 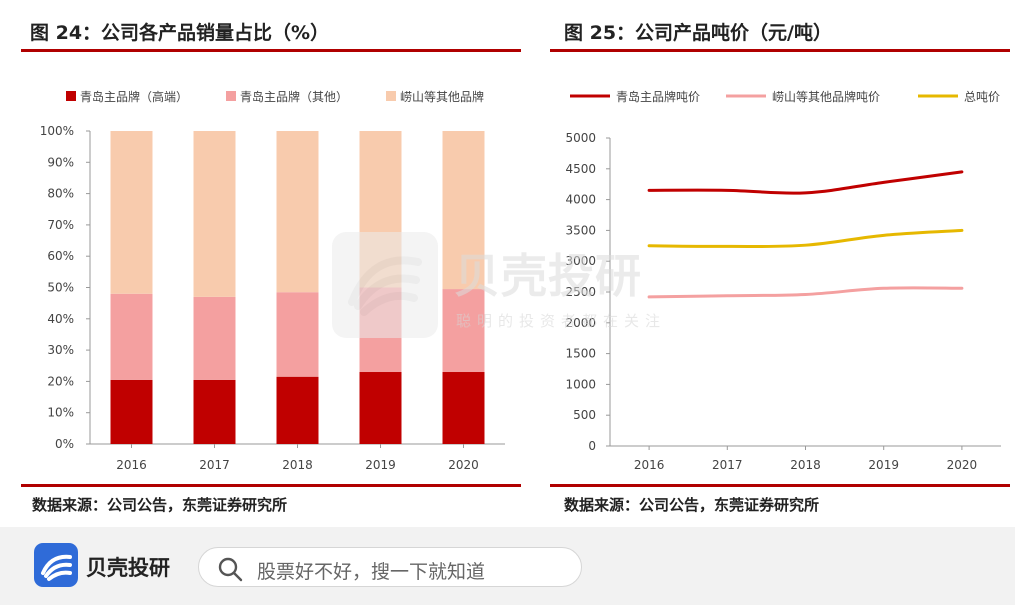 I want to click on y-tick-label: 0%, so click(x=64, y=444).